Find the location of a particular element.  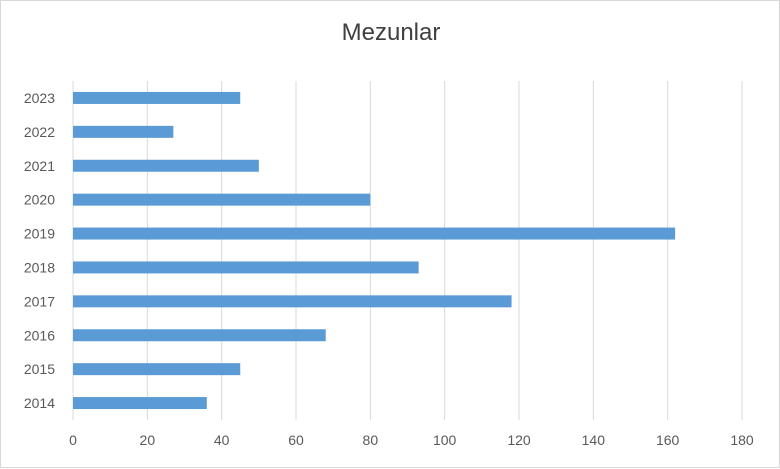

x-tick-label: 60 is located at coordinates (296, 440).